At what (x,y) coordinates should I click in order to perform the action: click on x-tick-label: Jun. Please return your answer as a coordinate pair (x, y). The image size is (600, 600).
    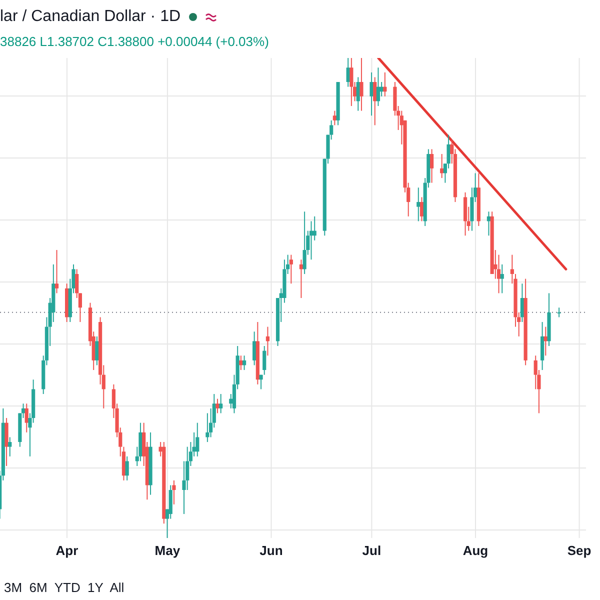
    Looking at the image, I should click on (271, 550).